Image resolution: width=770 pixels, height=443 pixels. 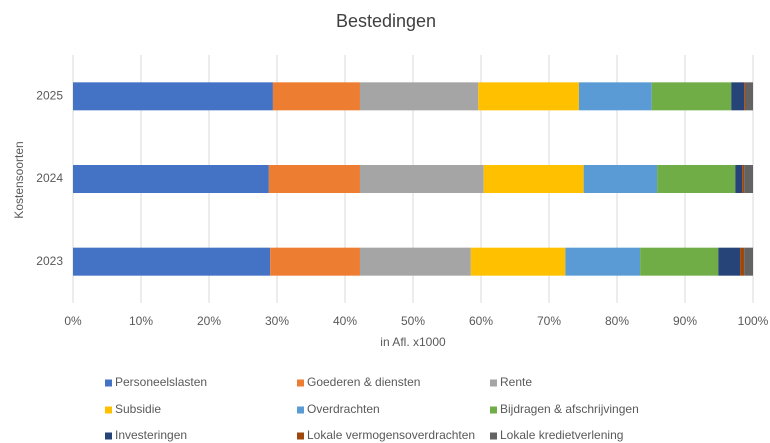 I want to click on x-tick-label: 0%, so click(x=73, y=321).